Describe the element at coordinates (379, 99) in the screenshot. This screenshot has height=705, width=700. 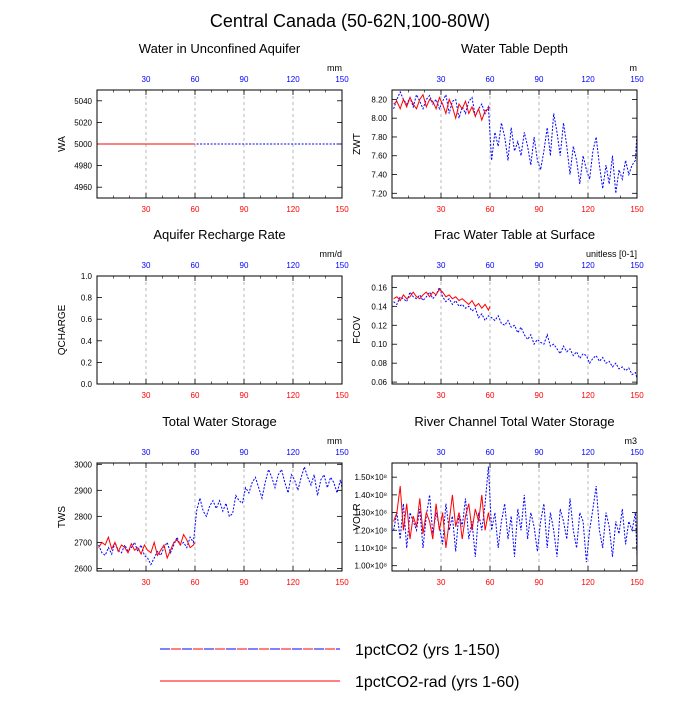
I see `y-tick-label: 8.20` at that location.